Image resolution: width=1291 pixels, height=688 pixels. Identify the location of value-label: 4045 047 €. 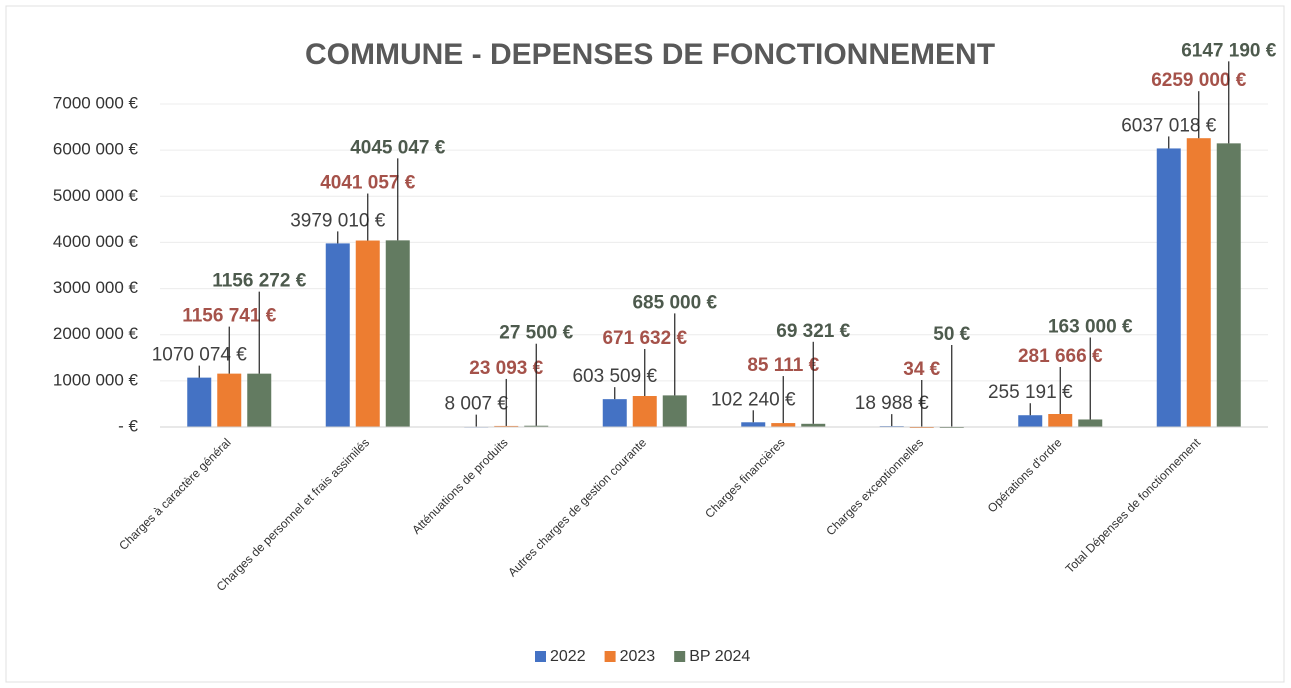
(398, 147).